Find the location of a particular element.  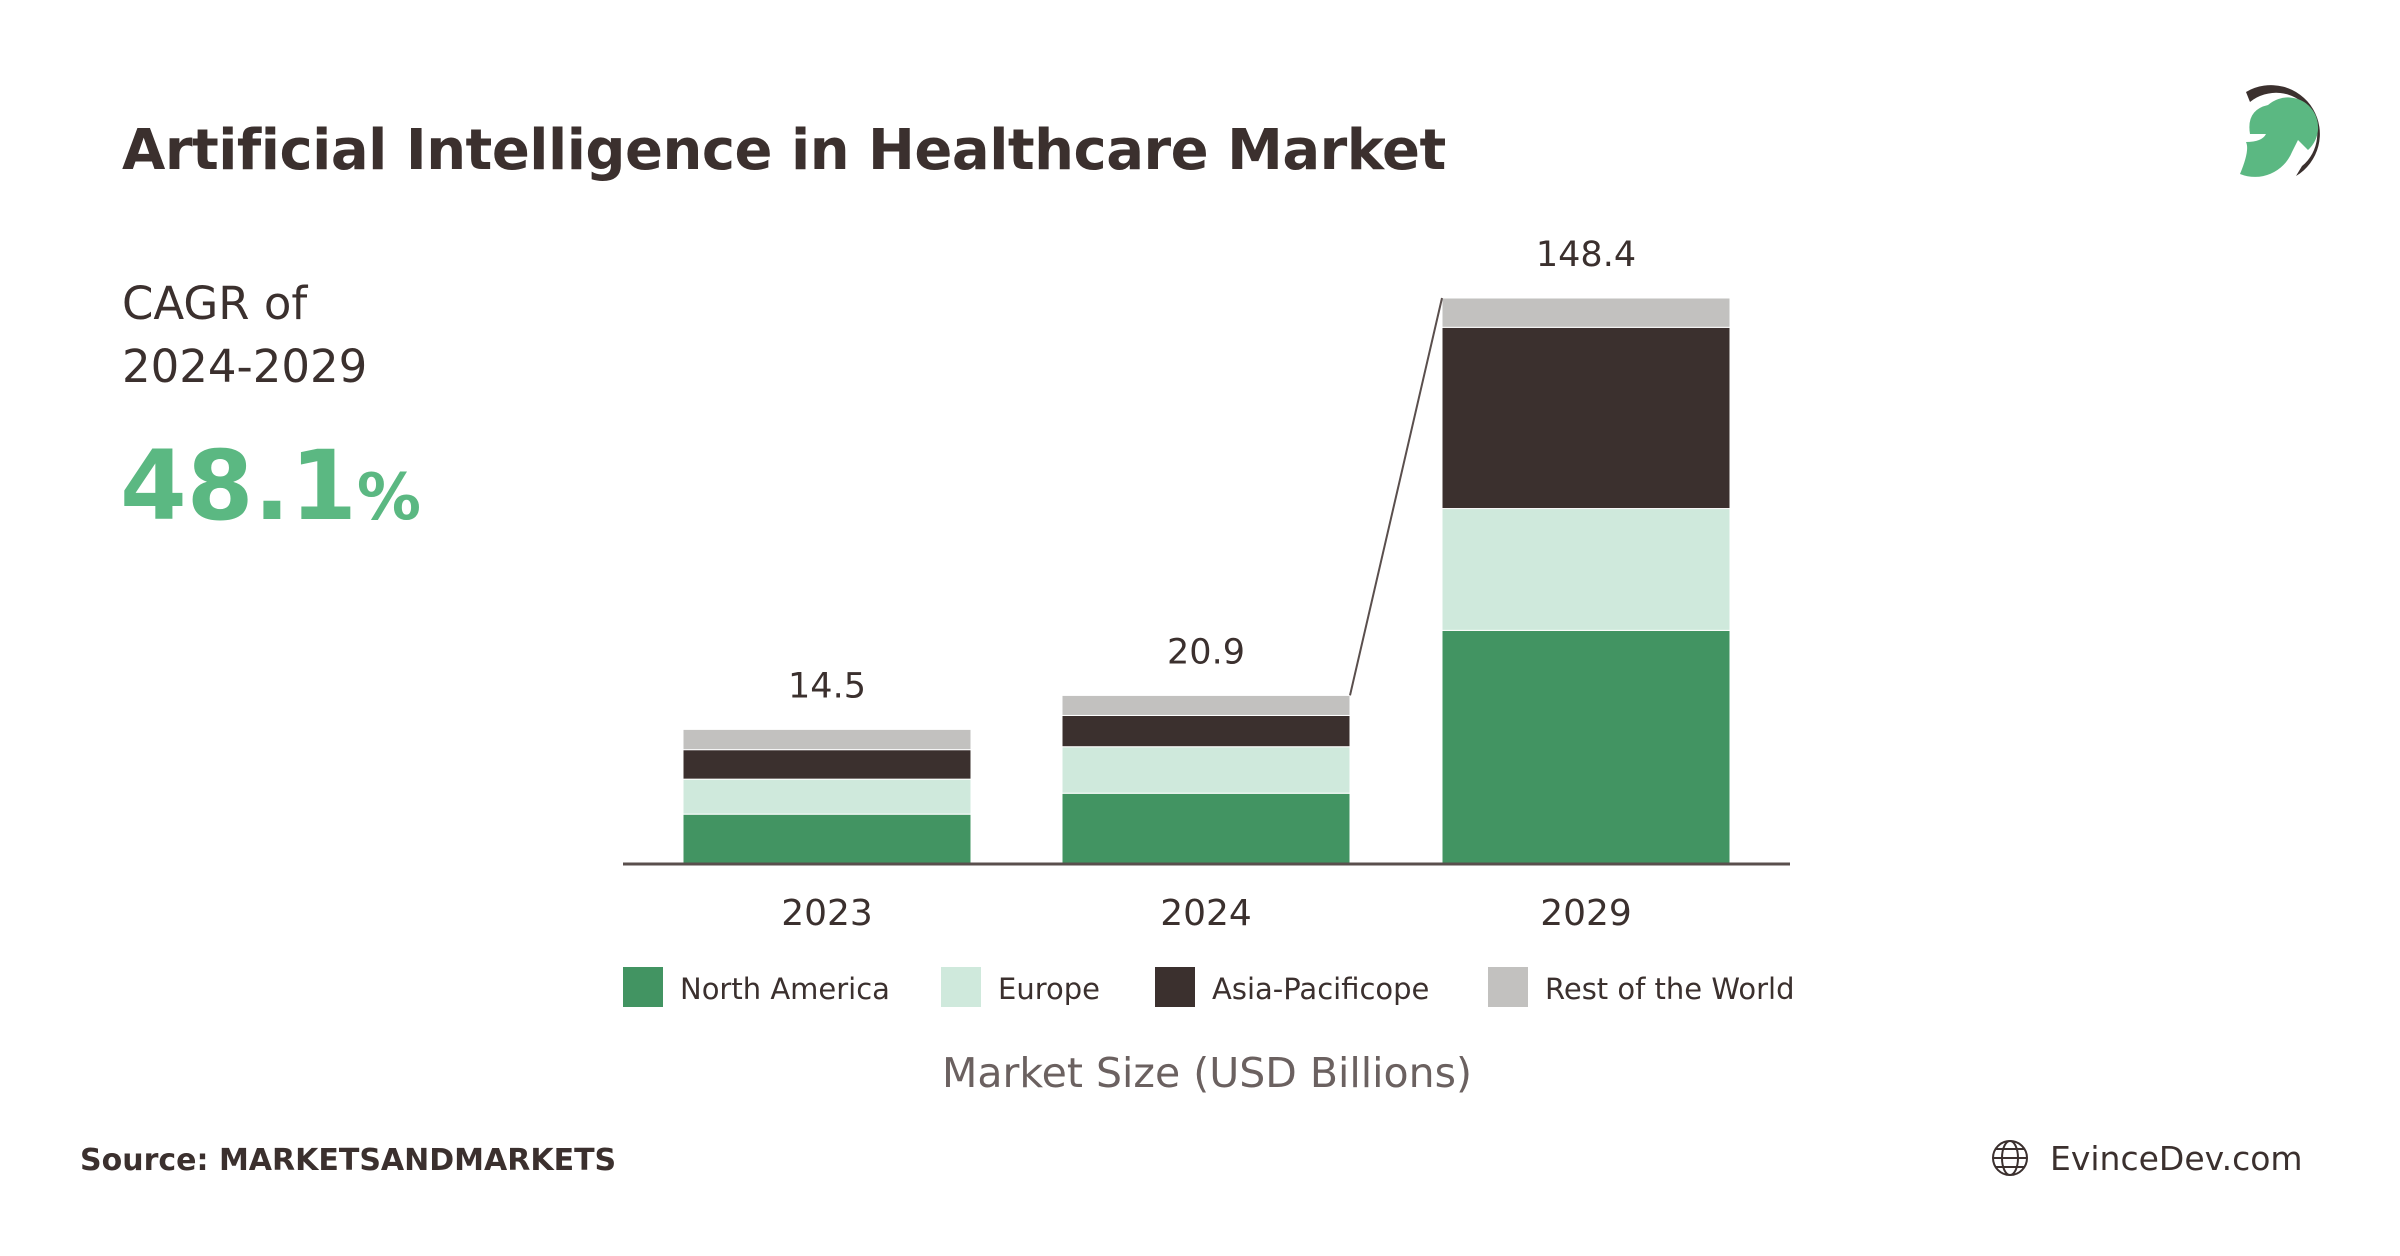

data-label-2024: 20.9 is located at coordinates (1206, 652).